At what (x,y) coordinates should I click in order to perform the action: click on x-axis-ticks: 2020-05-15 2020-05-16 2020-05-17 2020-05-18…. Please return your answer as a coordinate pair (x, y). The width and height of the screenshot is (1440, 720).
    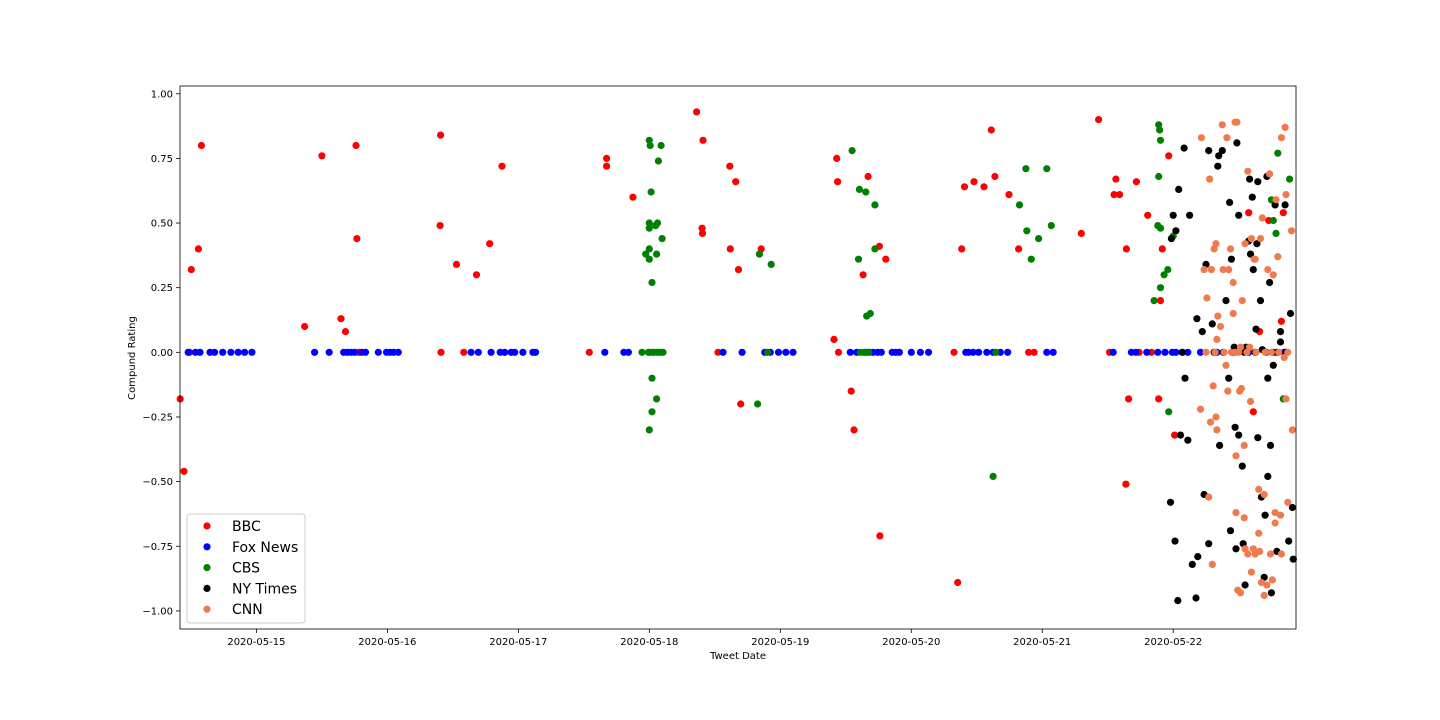
    Looking at the image, I should click on (714, 638).